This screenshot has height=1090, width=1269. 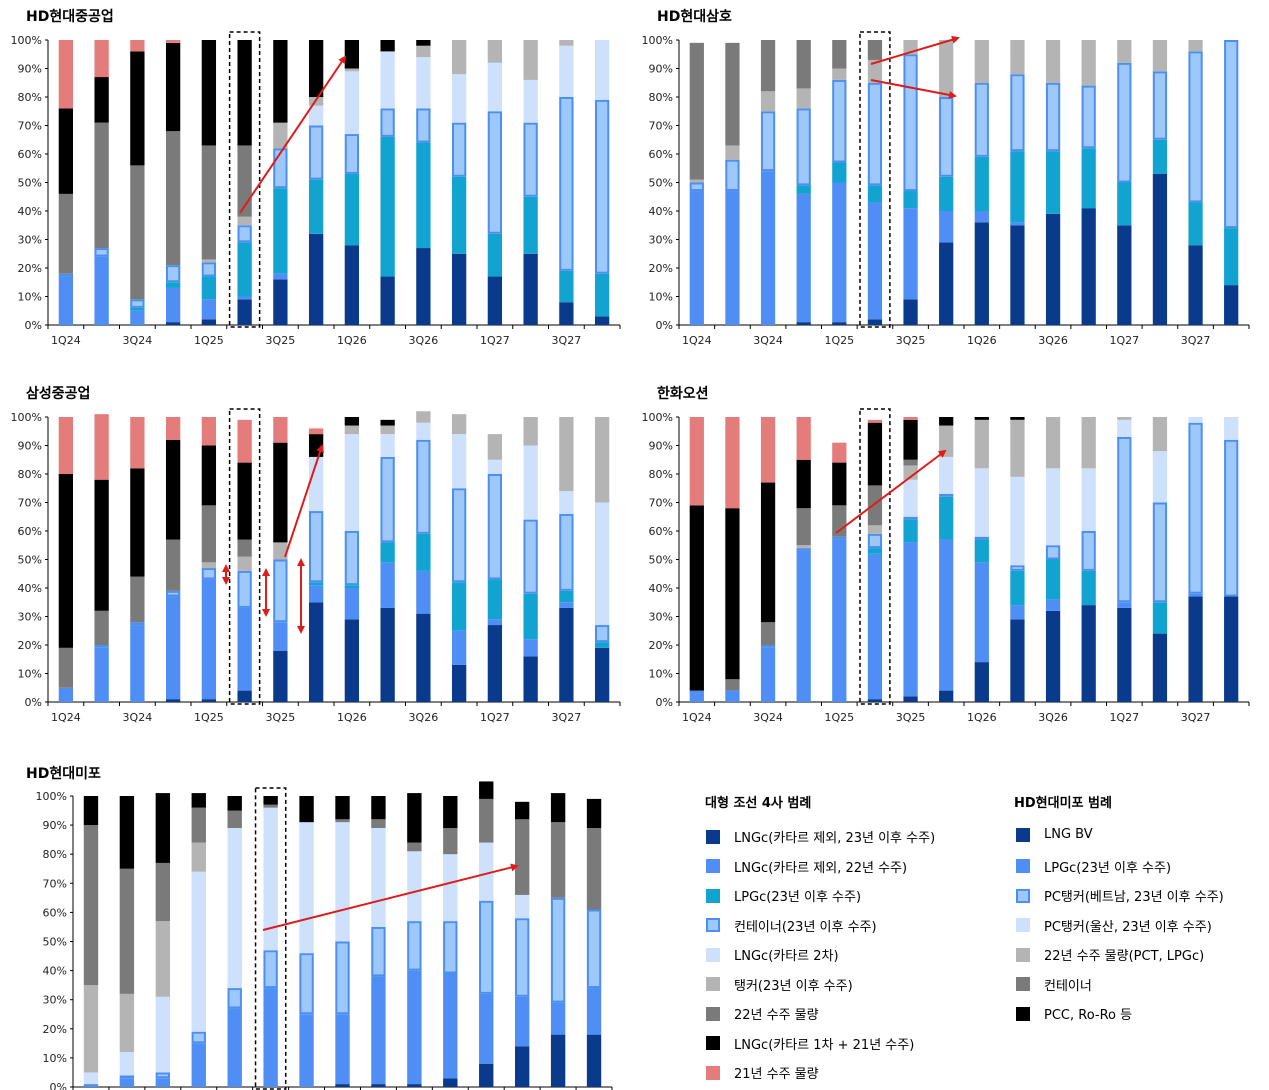 I want to click on y-tick-label: 100%, so click(x=26, y=417).